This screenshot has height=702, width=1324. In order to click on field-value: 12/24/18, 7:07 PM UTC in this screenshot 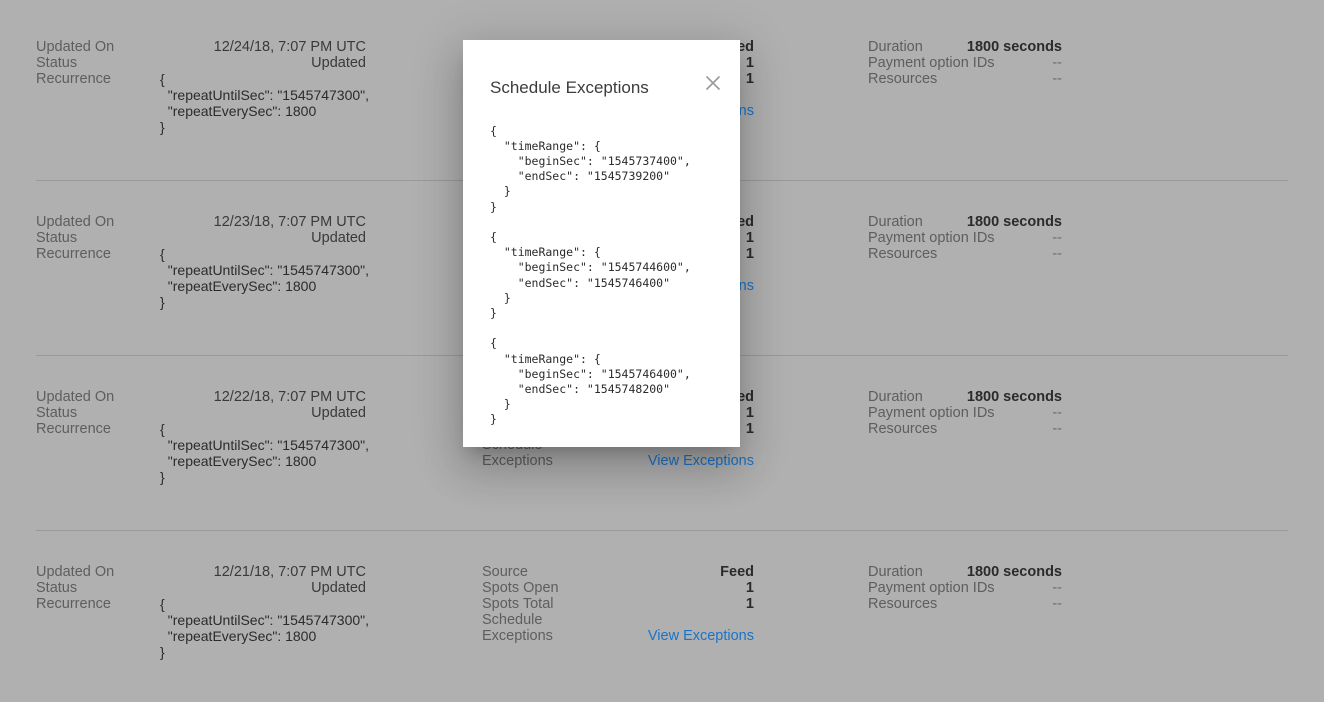, I will do `click(289, 47)`.